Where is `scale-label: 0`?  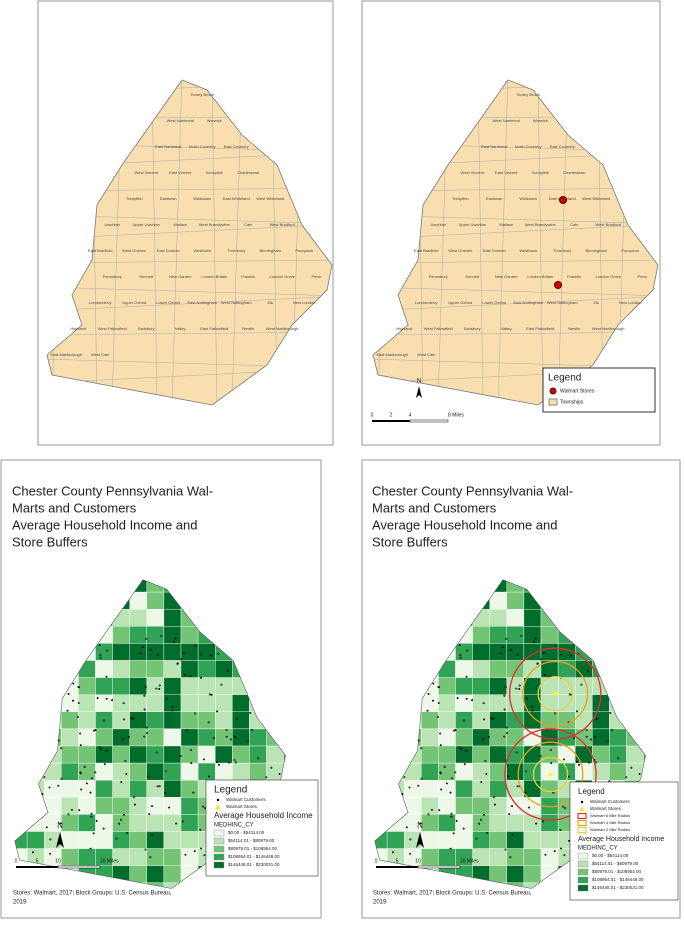
scale-label: 0 is located at coordinates (372, 415).